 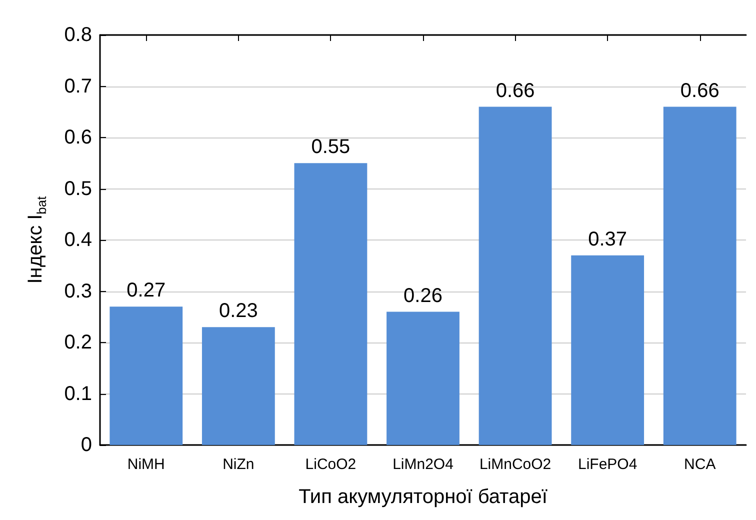 I want to click on y-tick-label: 0.2, so click(x=78, y=343).